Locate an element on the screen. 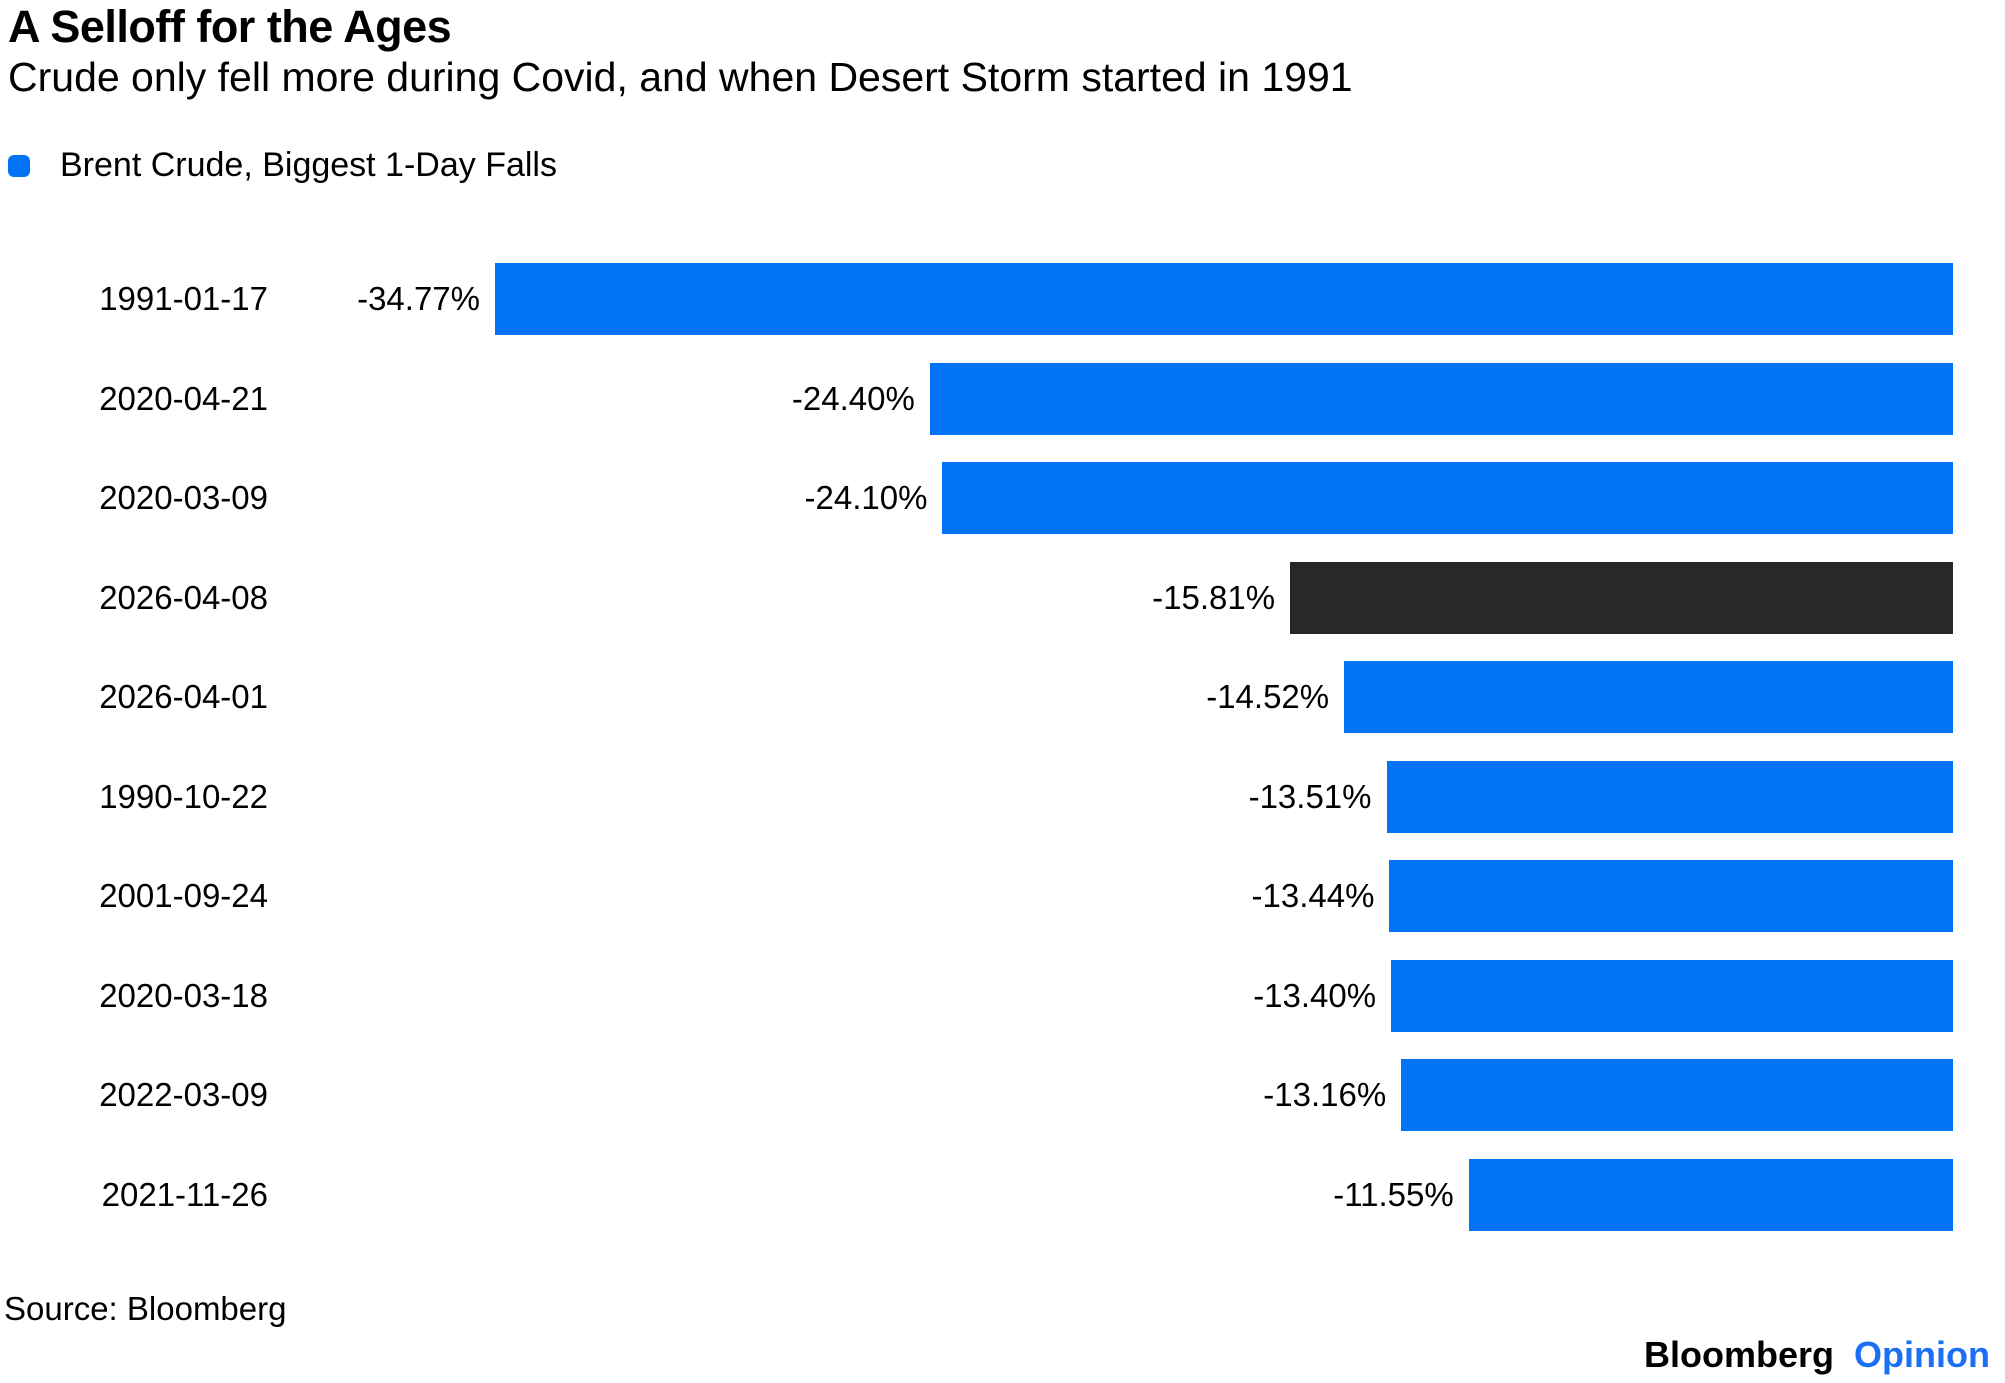  category-label: 2001-09-24 is located at coordinates (183, 895).